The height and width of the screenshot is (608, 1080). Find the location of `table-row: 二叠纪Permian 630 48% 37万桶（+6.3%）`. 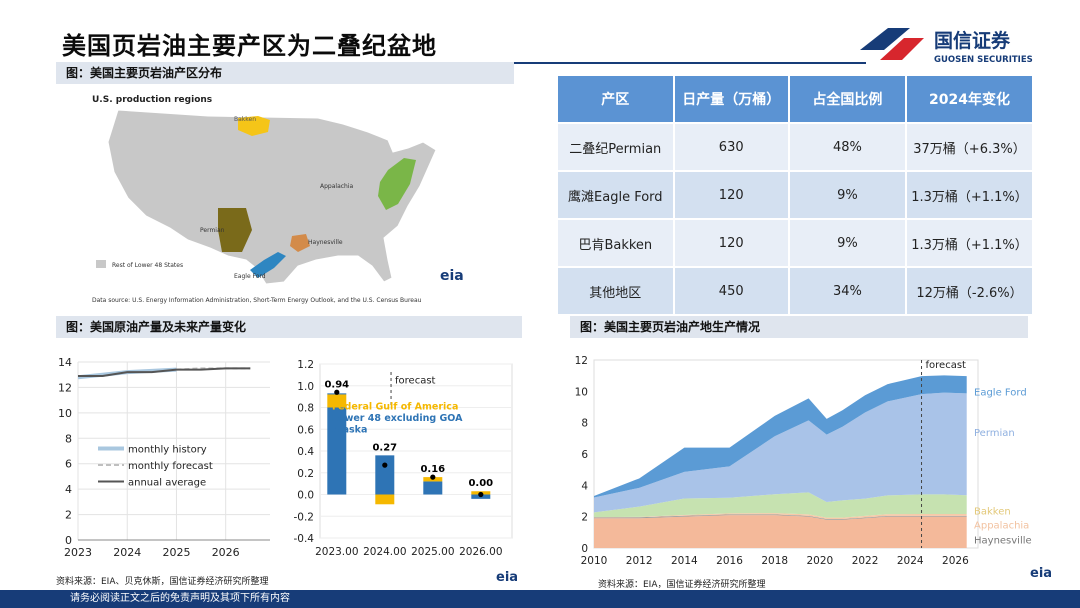

table-row: 二叠纪Permian 630 48% 37万桶（+6.3%） is located at coordinates (796, 146).